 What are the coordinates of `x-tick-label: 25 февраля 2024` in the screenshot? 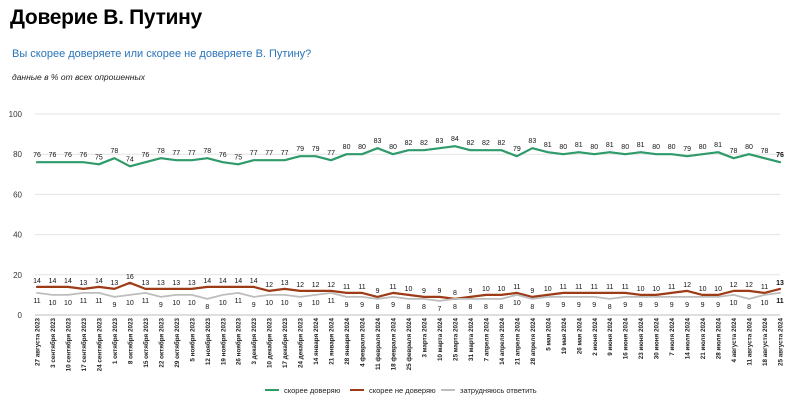 It's located at (409, 344).